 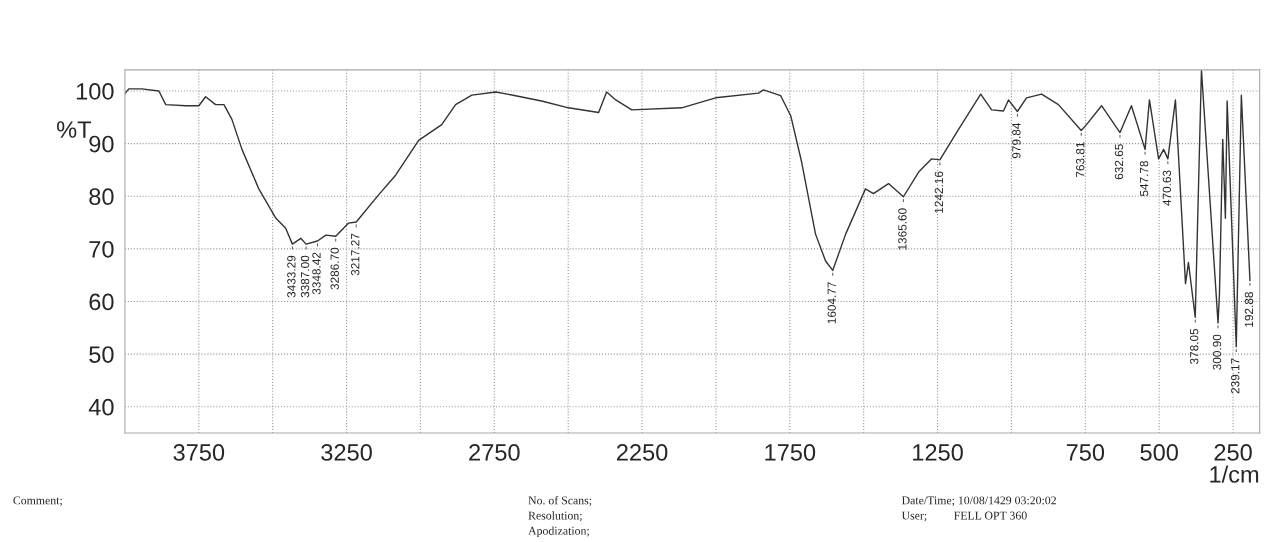 I want to click on annotation: 378.05, so click(x=1194, y=346).